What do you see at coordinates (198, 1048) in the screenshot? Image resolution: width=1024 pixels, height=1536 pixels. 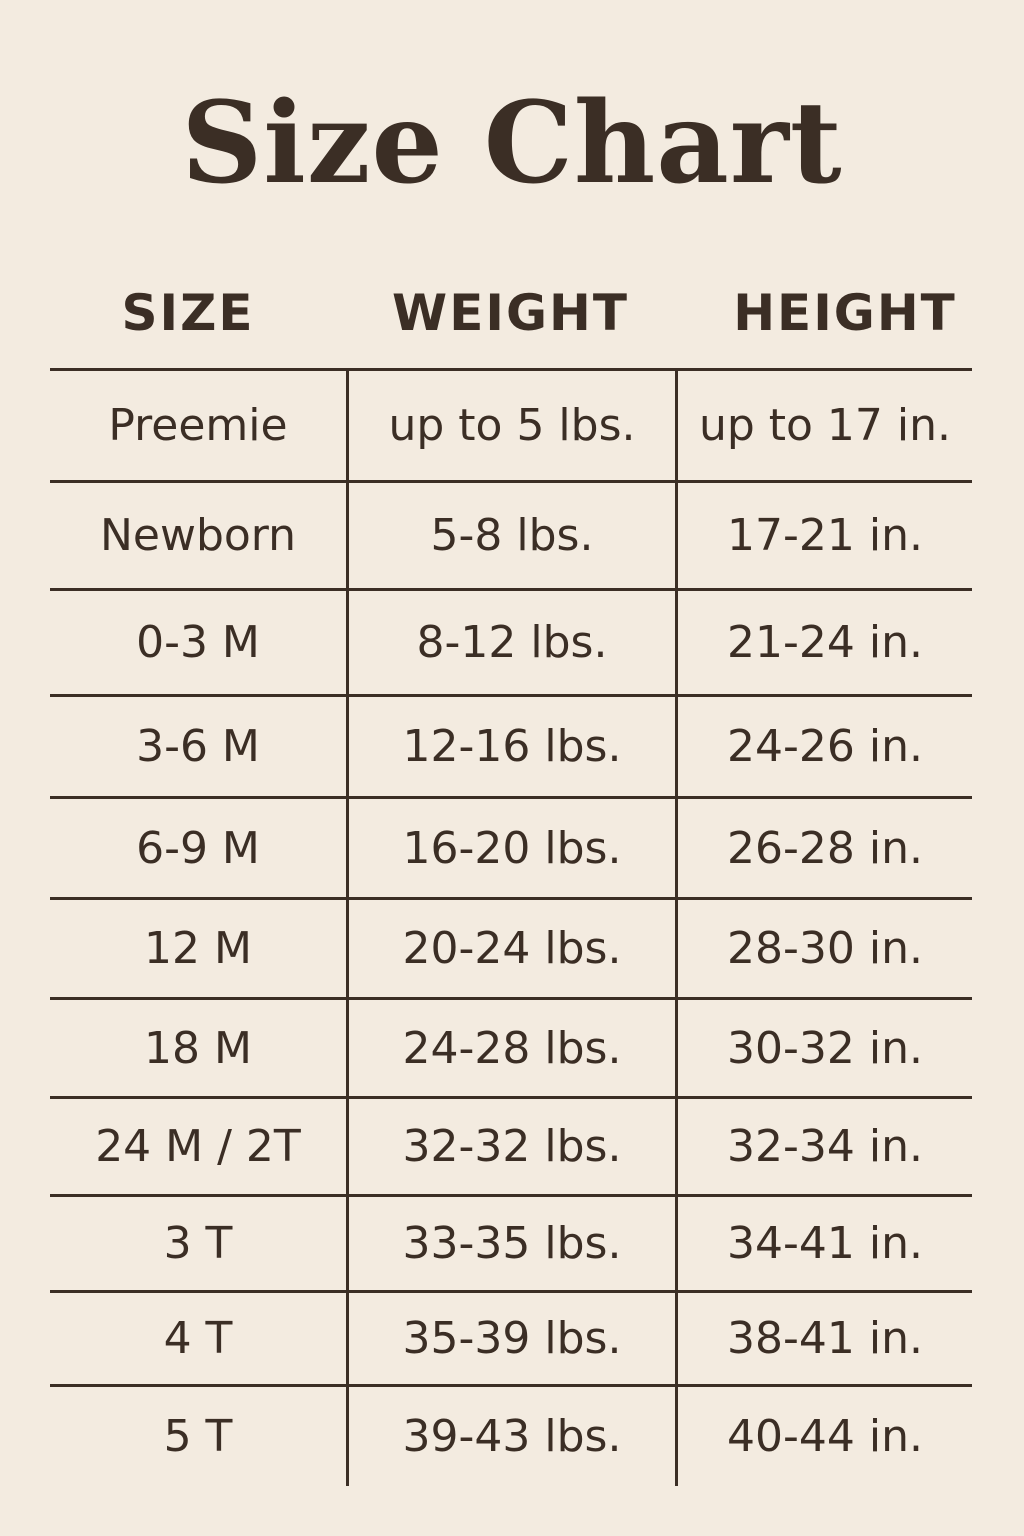 I see `size-cell: 18 M` at bounding box center [198, 1048].